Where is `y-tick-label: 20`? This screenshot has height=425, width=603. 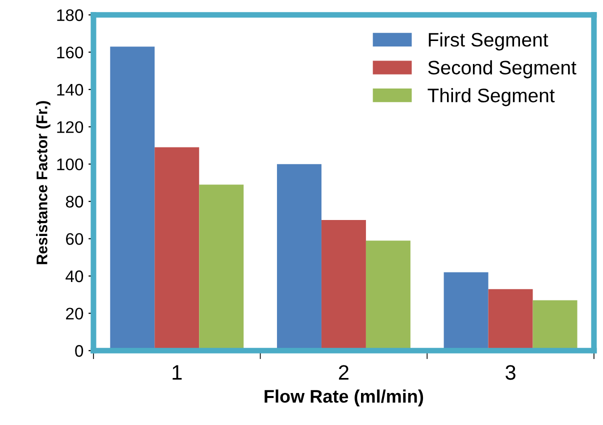 y-tick-label: 20 is located at coordinates (75, 314).